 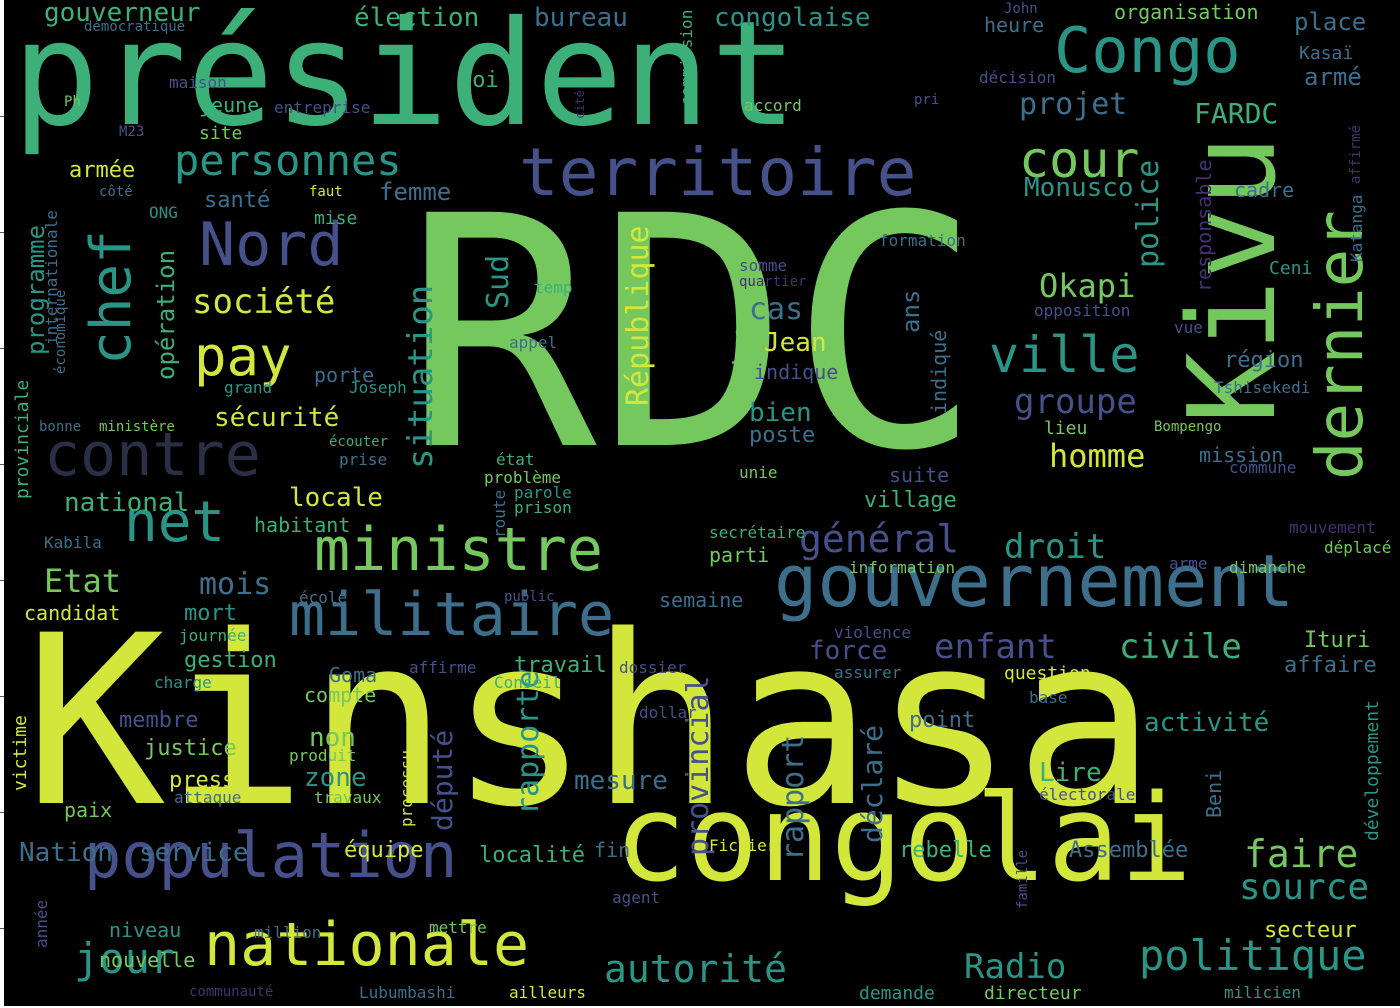 I want to click on word-157: semaine, so click(x=701, y=600).